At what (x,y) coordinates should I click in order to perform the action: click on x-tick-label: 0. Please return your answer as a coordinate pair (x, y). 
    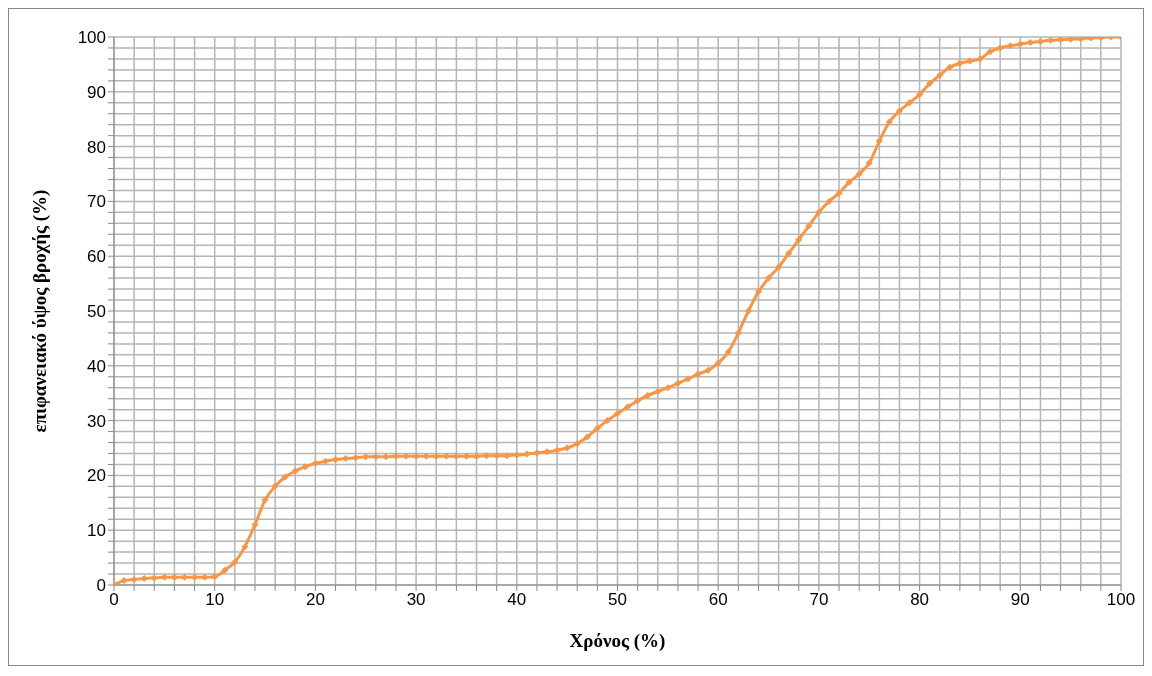
    Looking at the image, I should click on (114, 600).